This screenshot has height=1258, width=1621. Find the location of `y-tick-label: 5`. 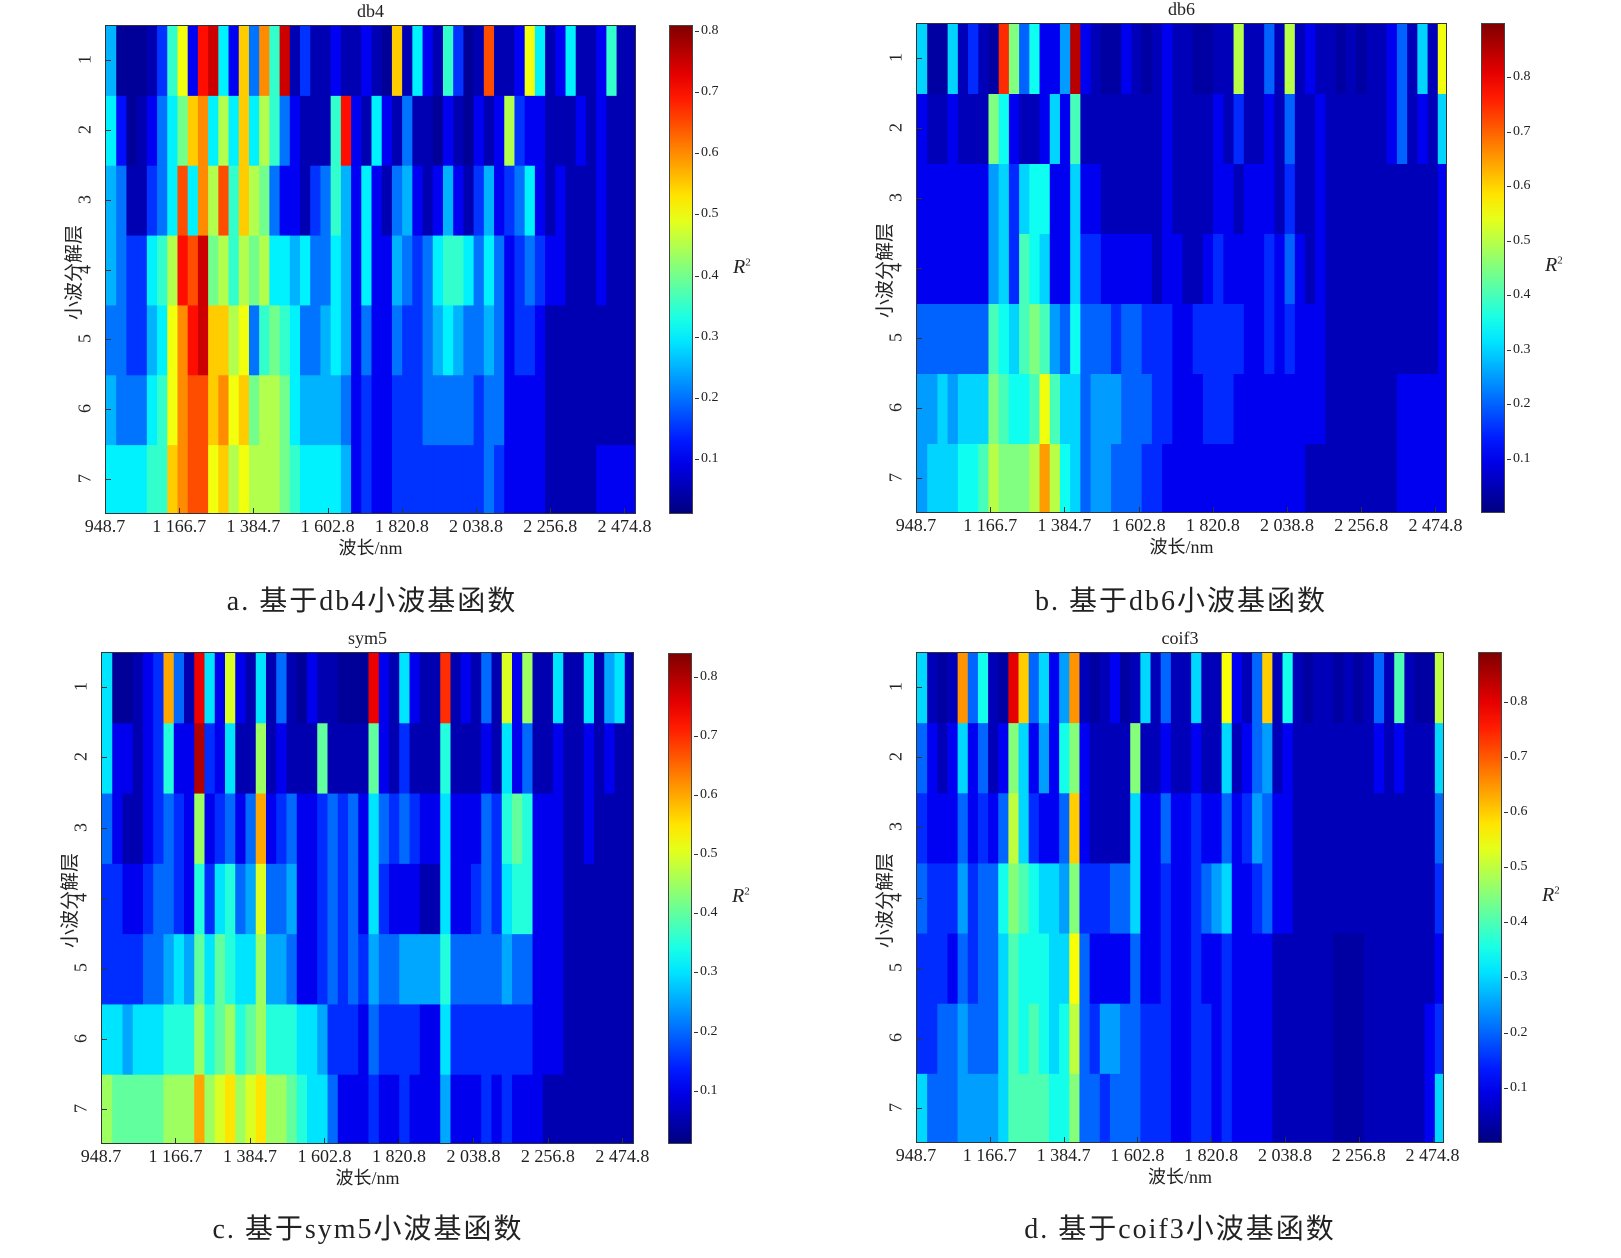

y-tick-label: 5 is located at coordinates (895, 967).